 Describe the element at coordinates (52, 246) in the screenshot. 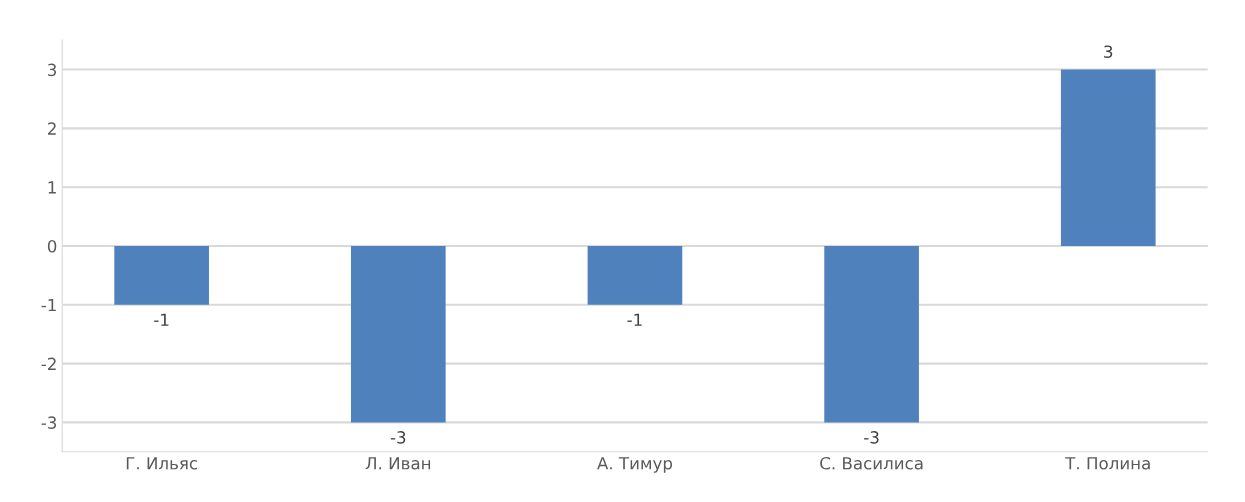

I see `y-tick-label: 0` at that location.